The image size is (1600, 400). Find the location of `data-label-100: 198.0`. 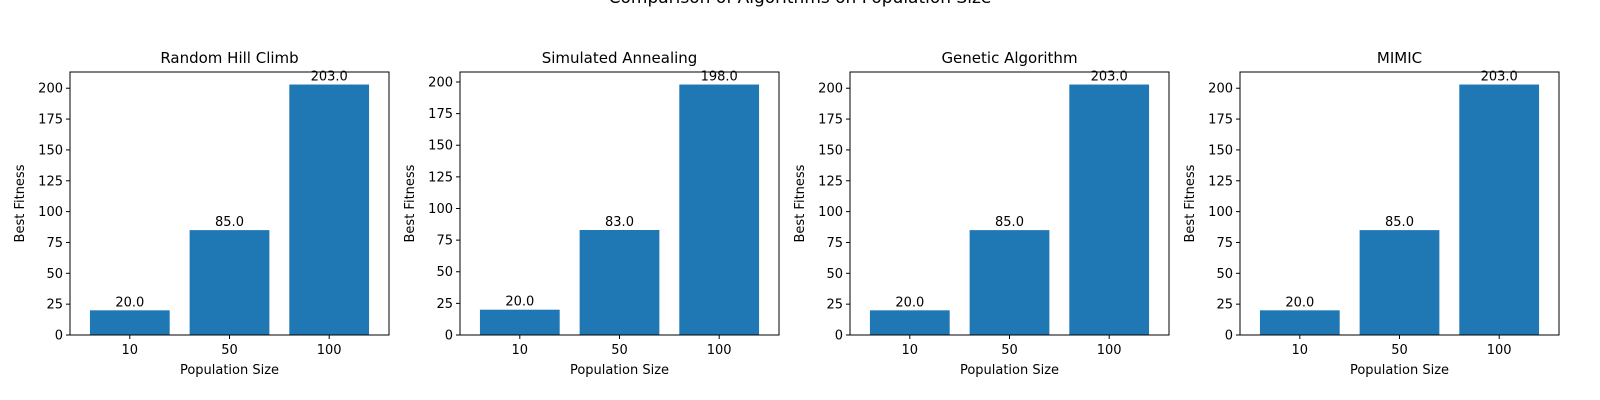

data-label-100: 198.0 is located at coordinates (719, 77).